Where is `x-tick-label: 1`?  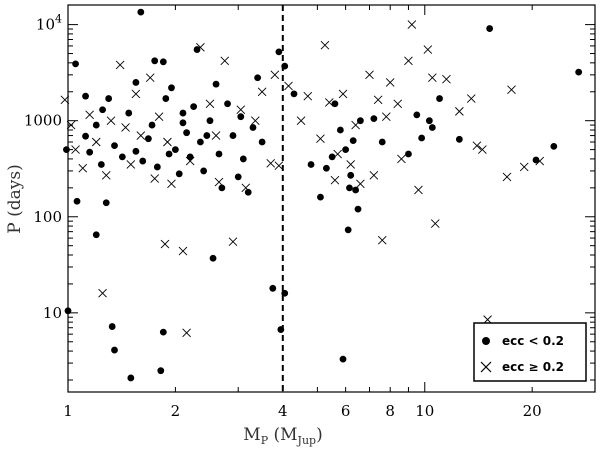 x-tick-label: 1 is located at coordinates (68, 411).